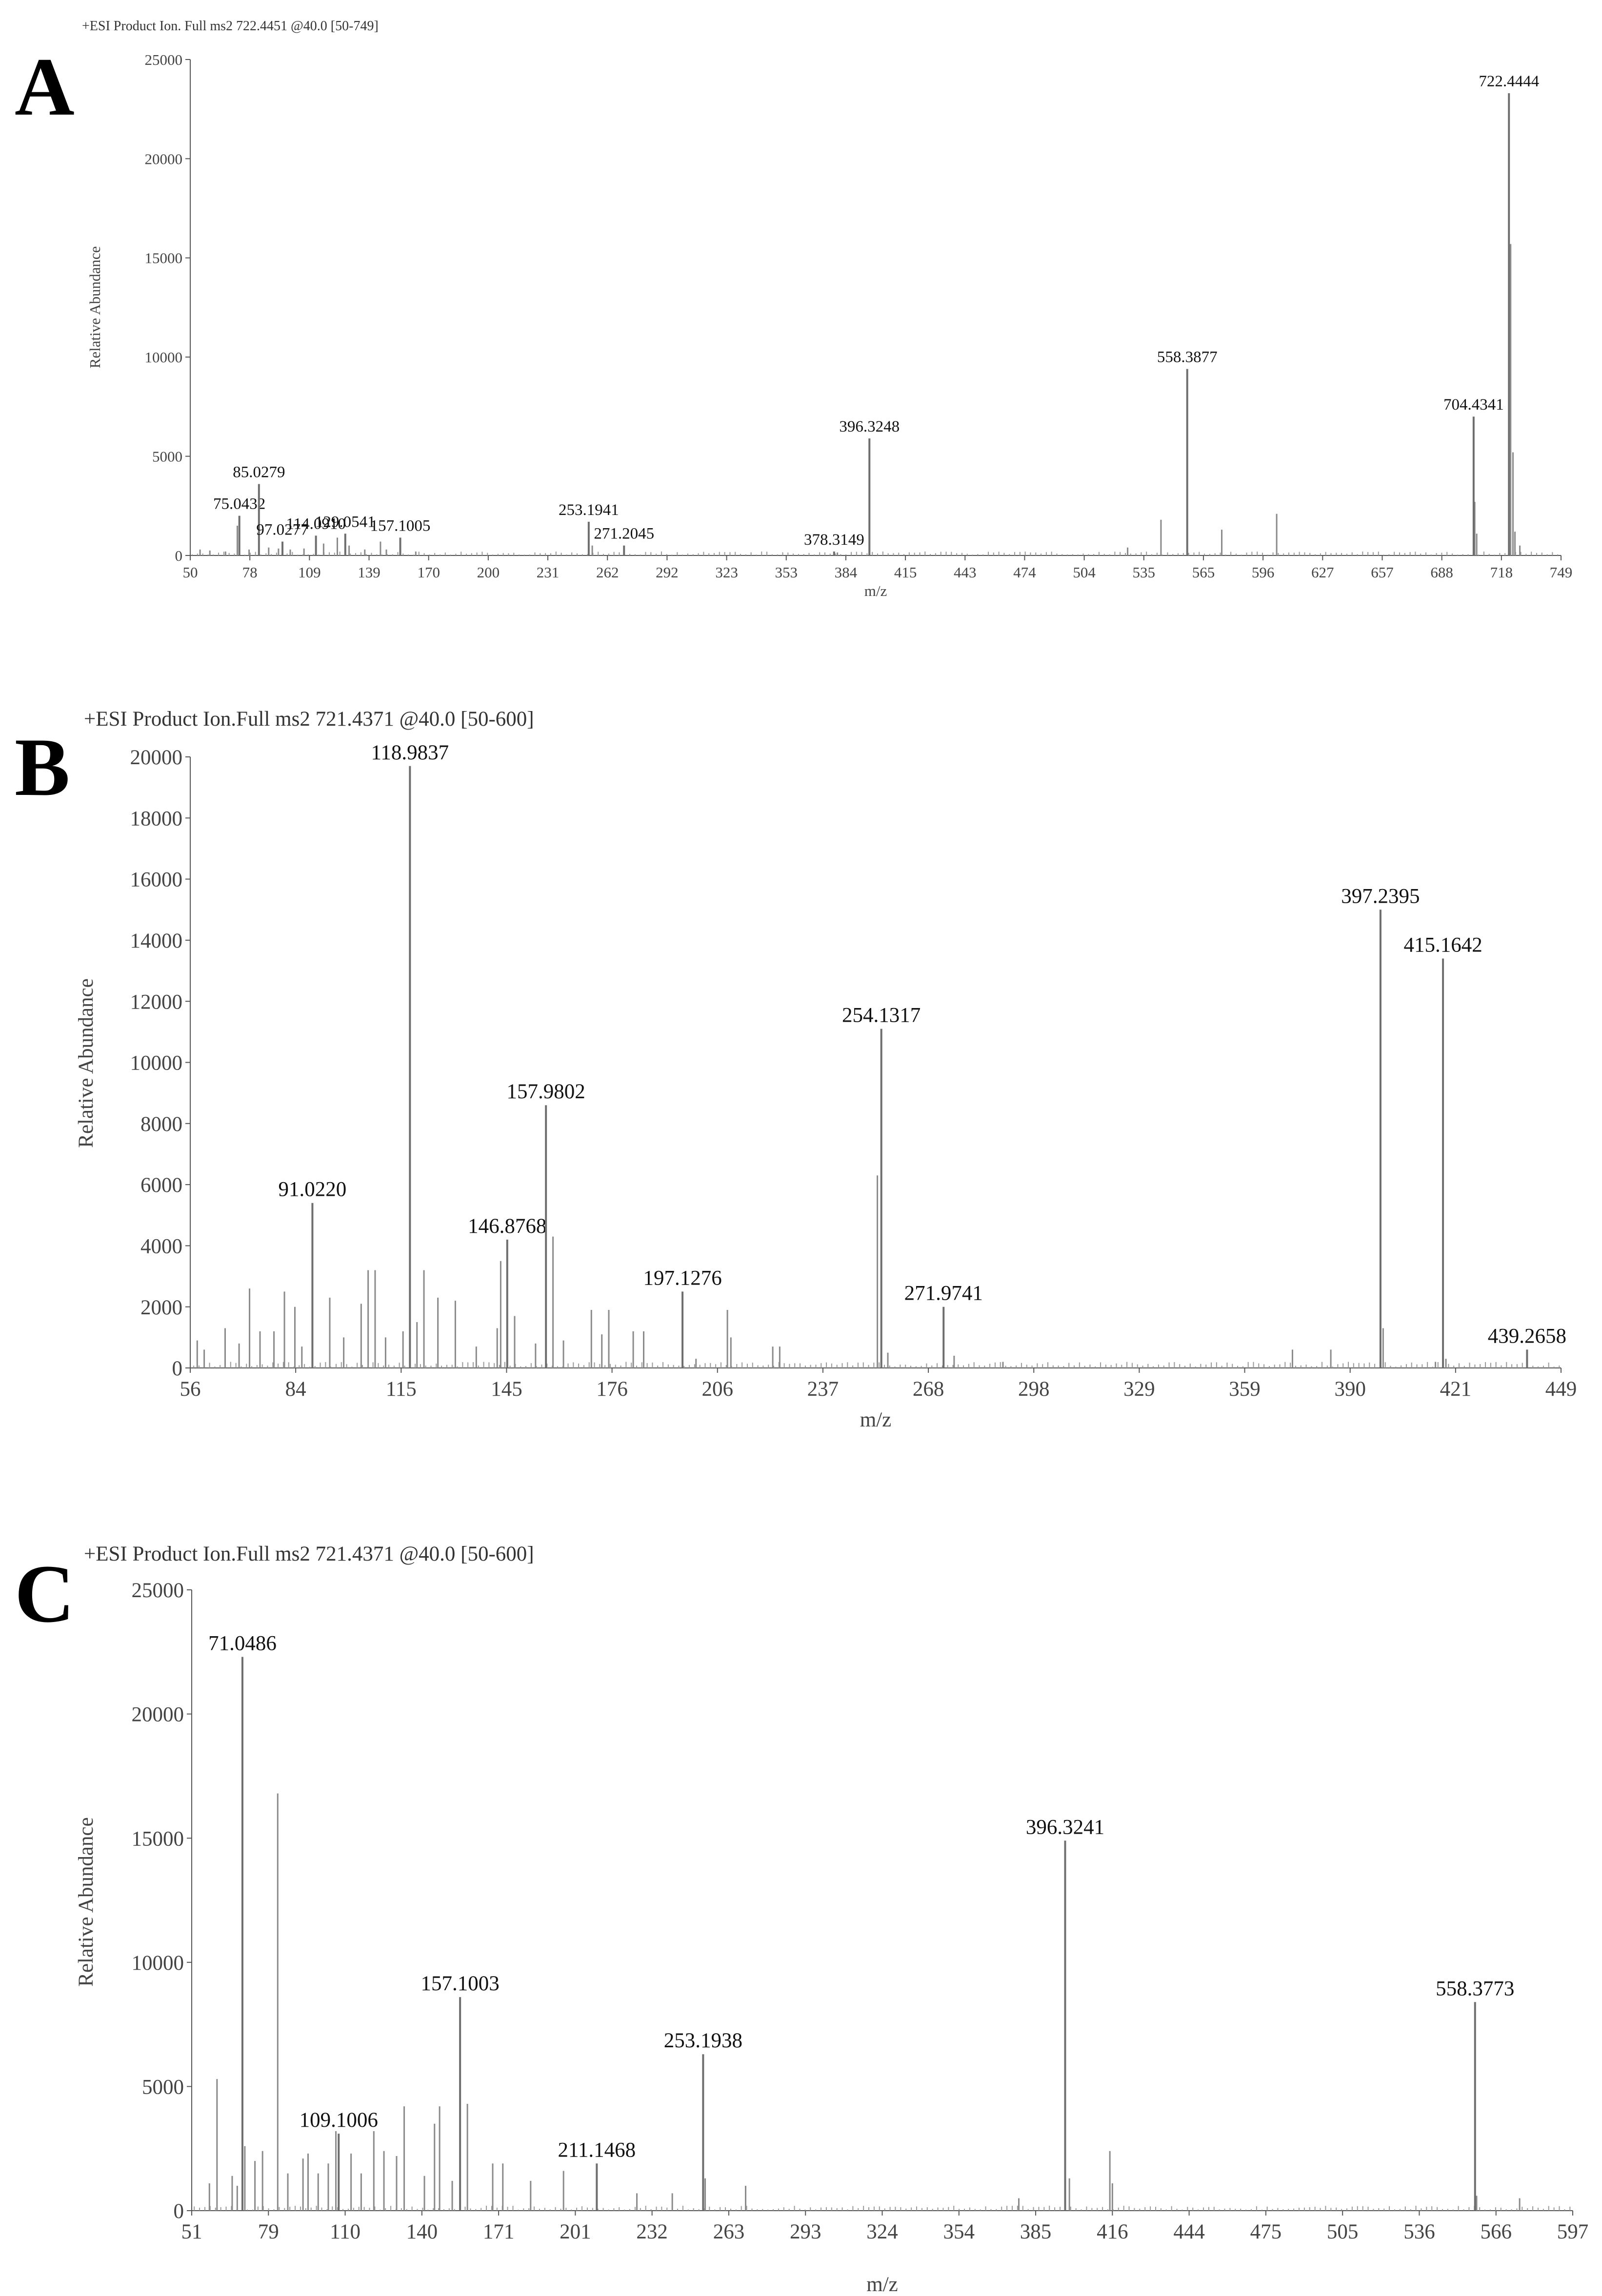 This screenshot has height=2296, width=1602. Describe the element at coordinates (624, 534) in the screenshot. I see `peak-label: 271.2045` at that location.